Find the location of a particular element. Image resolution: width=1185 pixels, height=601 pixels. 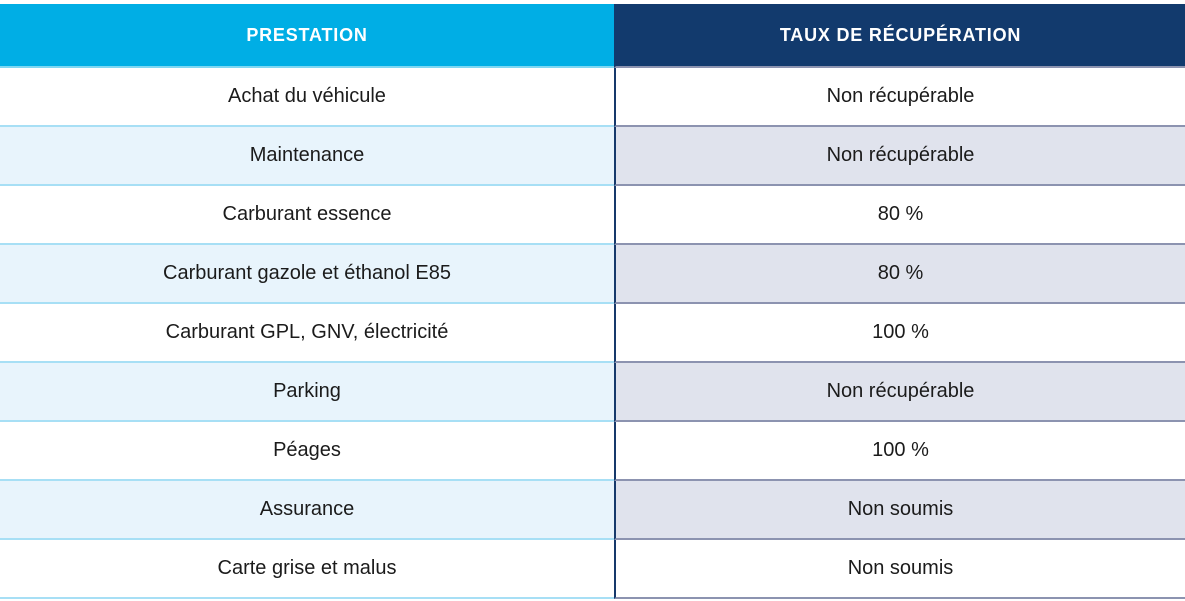

prestation-cell: Carte grise et malus is located at coordinates (307, 569).